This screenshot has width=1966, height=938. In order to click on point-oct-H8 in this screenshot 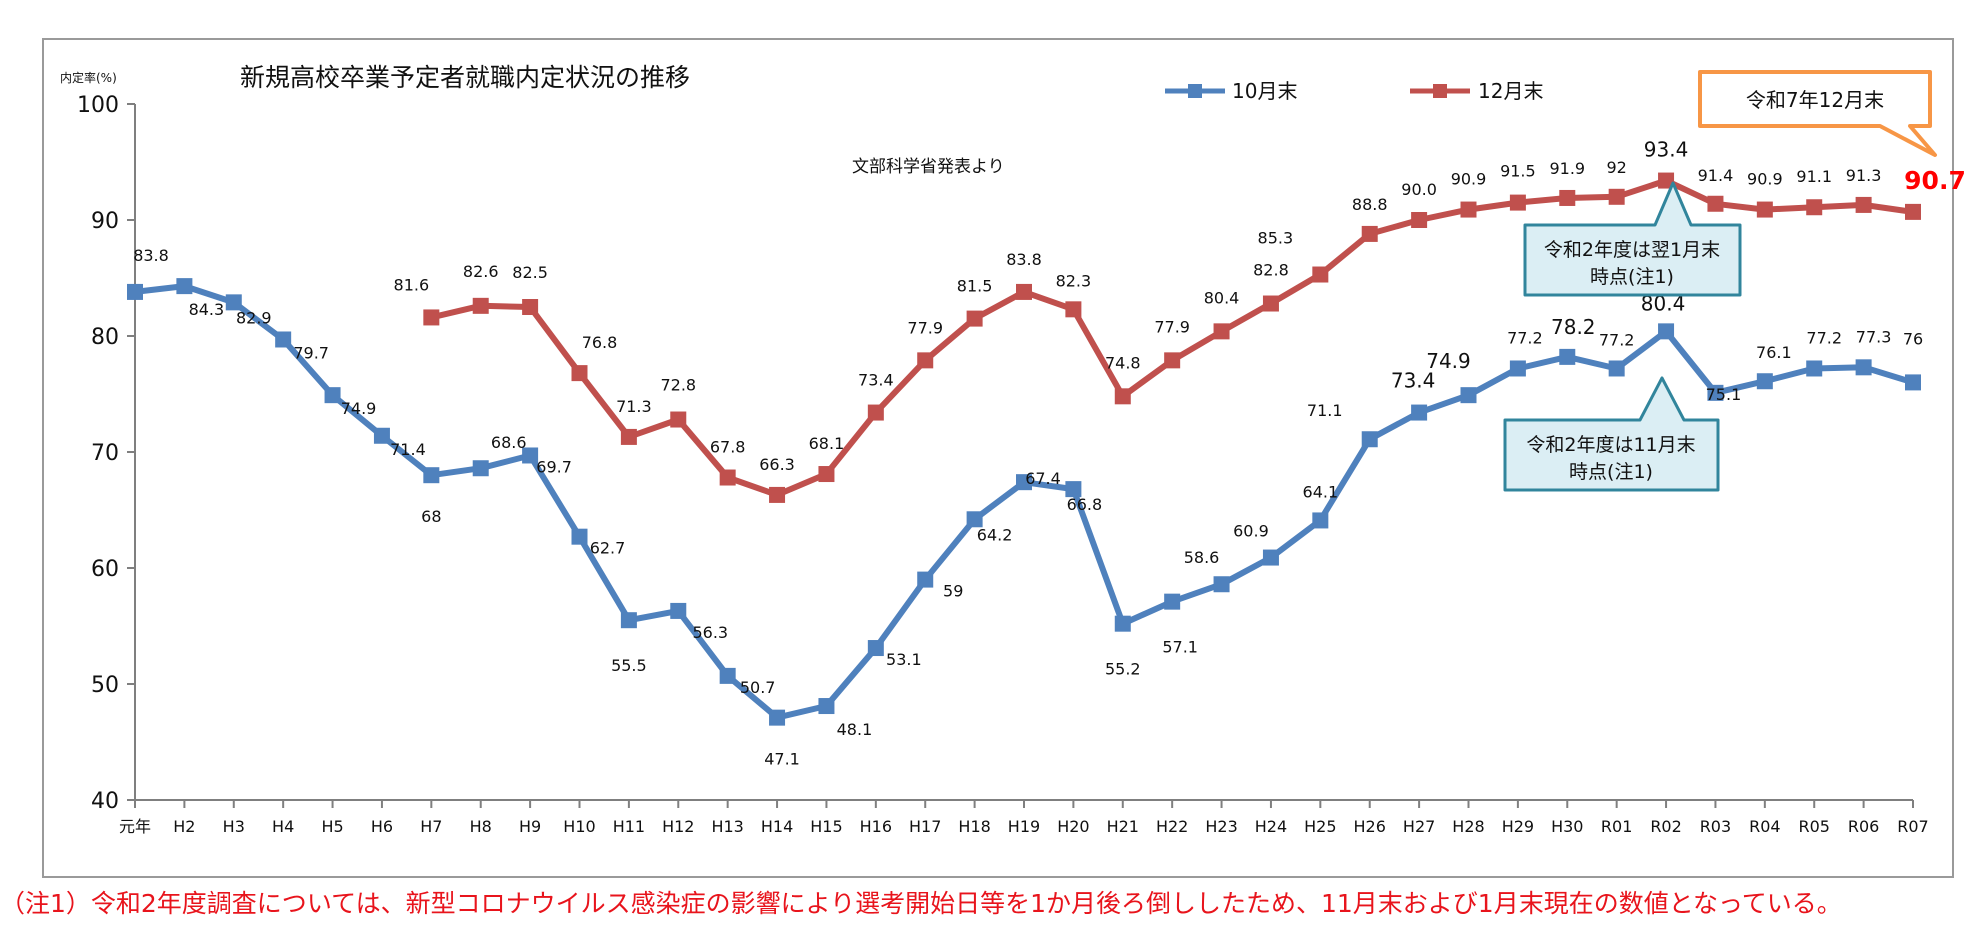, I will do `click(480, 468)`.